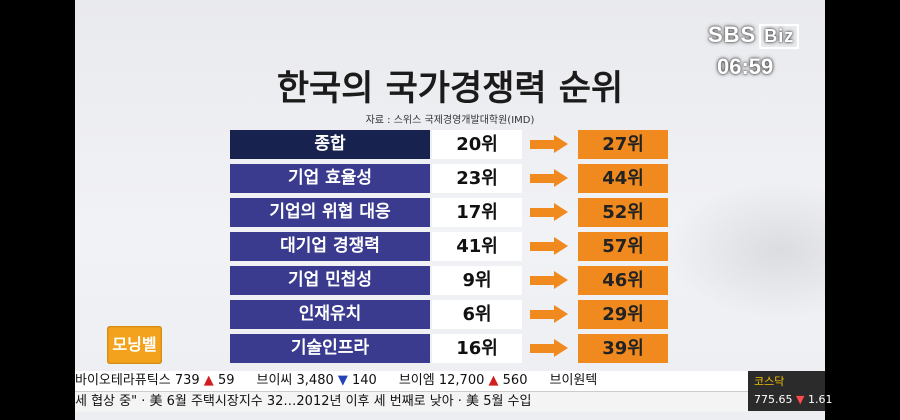 Image resolution: width=900 pixels, height=420 pixels. Describe the element at coordinates (477, 314) in the screenshot. I see `rank-before: 6위` at that location.